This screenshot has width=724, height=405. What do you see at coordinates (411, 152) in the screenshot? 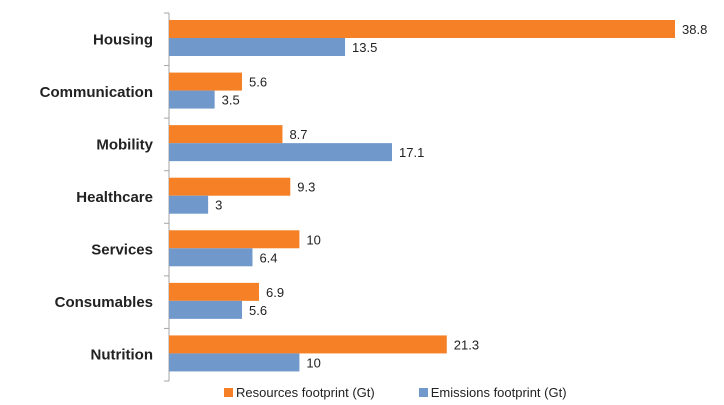
I see `data-label: 17.1` at bounding box center [411, 152].